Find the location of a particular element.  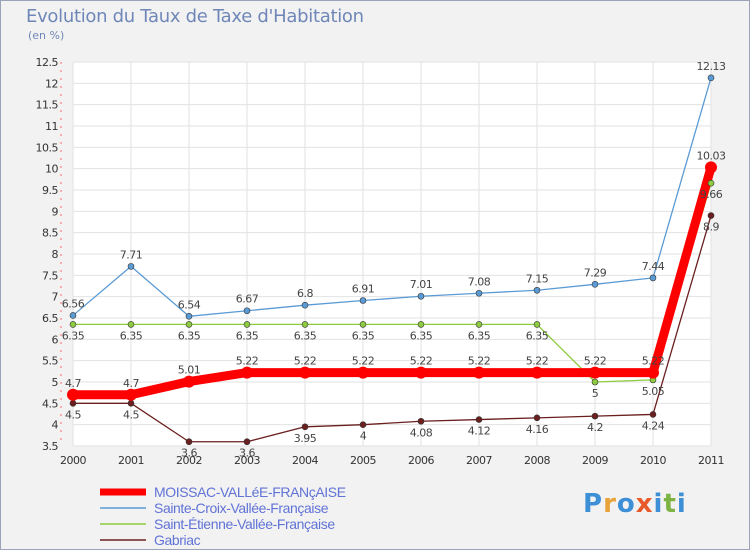

legend-item-moissac: MOISSAC-VALLéE-FRANçAISE is located at coordinates (222, 492).